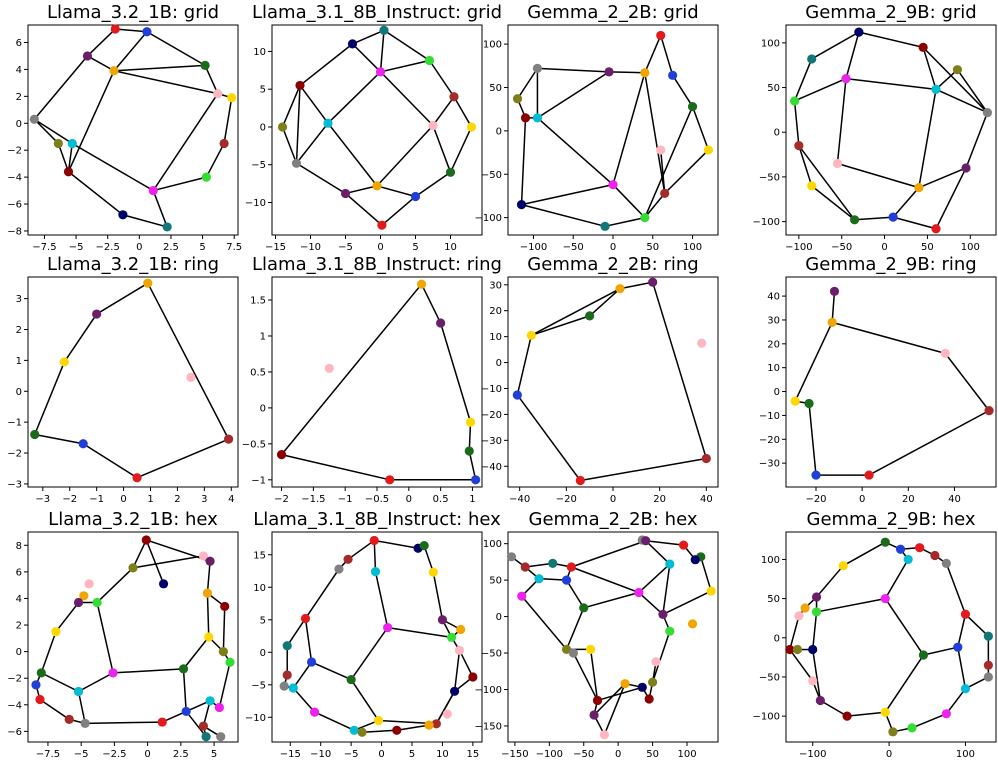 The width and height of the screenshot is (998, 761). Describe the element at coordinates (259, 555) in the screenshot. I see `y-tick-label: 15` at that location.